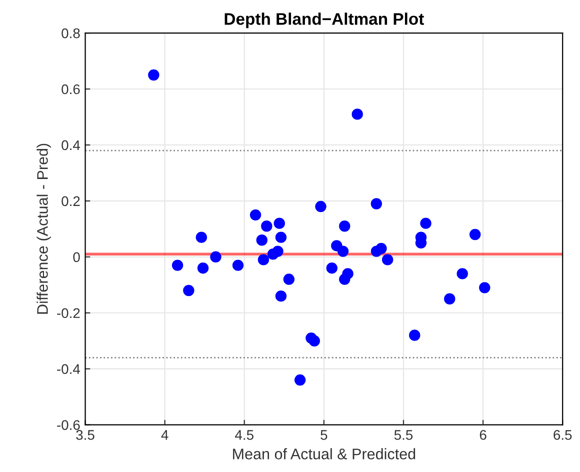 The image size is (580, 472). What do you see at coordinates (85, 435) in the screenshot?
I see `x-tick-label: 3.5` at bounding box center [85, 435].